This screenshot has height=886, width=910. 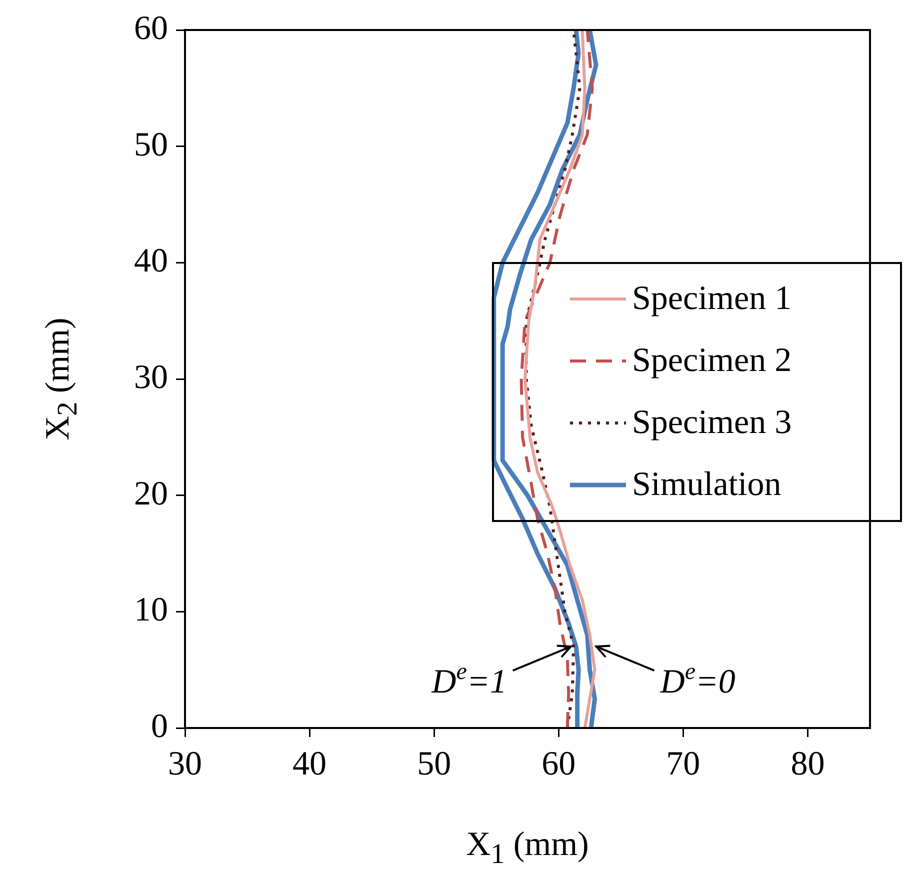 What do you see at coordinates (712, 299) in the screenshot?
I see `legend-label: Specimen 1` at bounding box center [712, 299].